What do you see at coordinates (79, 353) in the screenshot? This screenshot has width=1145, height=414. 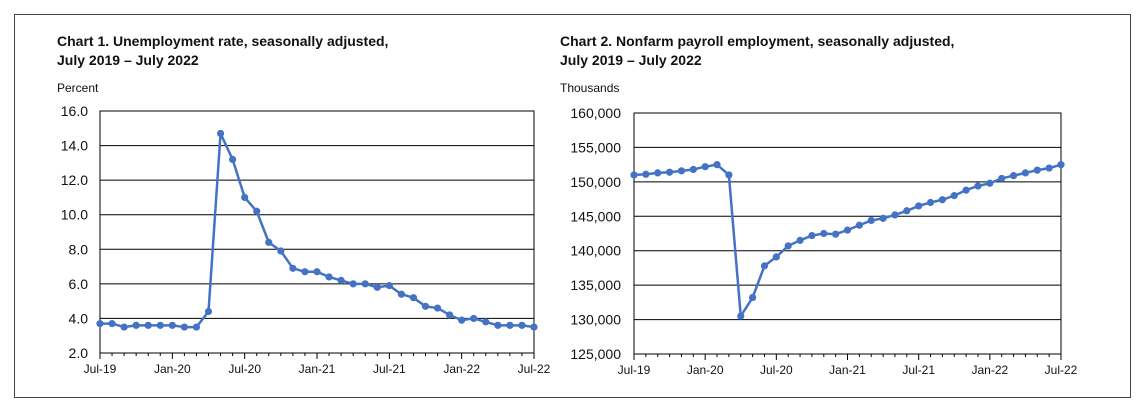 I see `chart1-y-tick-label: 2.0` at bounding box center [79, 353].